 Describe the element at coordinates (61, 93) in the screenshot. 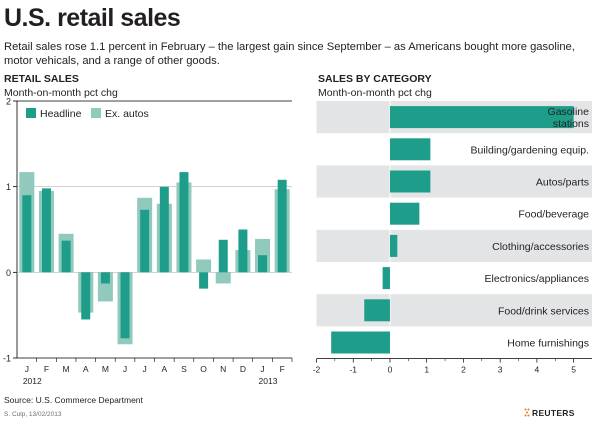

I see `retail-sales-subtitle: Month-on-month pct chg` at that location.